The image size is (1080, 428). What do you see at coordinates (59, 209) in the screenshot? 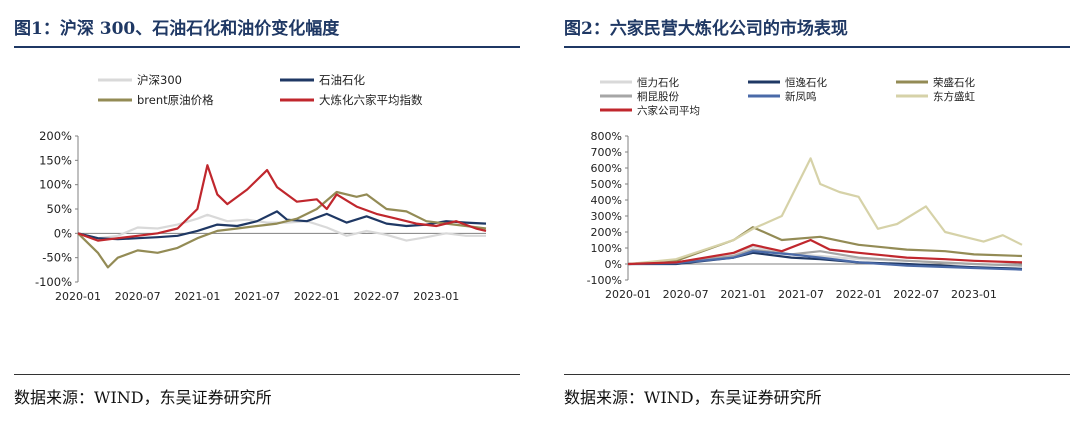
I see `y-tick-label: 50%` at bounding box center [59, 209].